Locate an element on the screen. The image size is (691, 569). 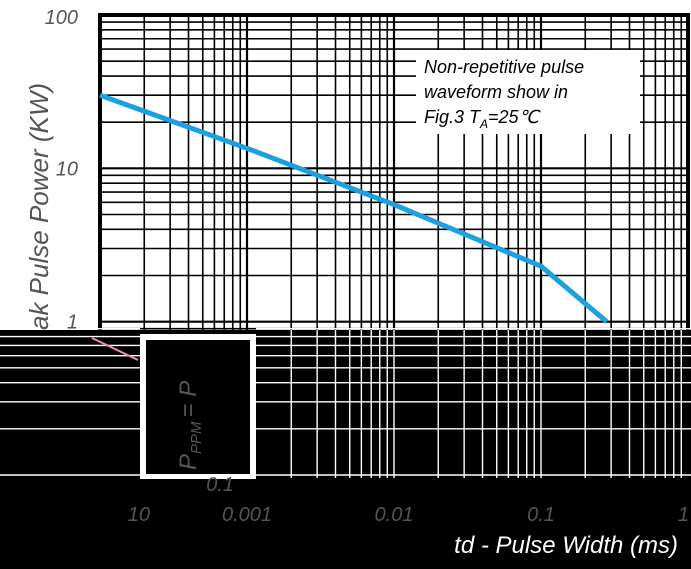
annotation-line-3-post: =25℃ is located at coordinates (514, 117).